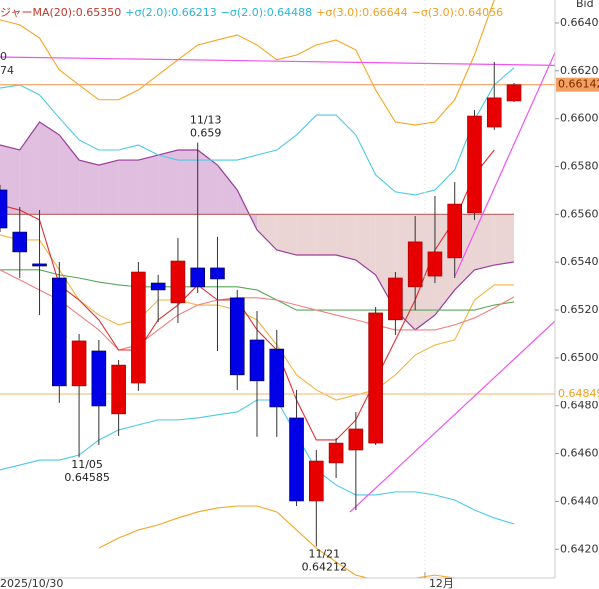 This screenshot has width=599, height=589. I want to click on edge-label: 0, so click(3, 56).